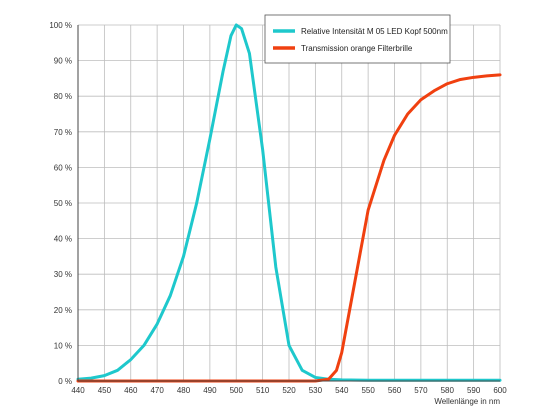 The height and width of the screenshot is (410, 555). What do you see at coordinates (63, 274) in the screenshot?
I see `y-tick-label-30: 30 %` at bounding box center [63, 274].